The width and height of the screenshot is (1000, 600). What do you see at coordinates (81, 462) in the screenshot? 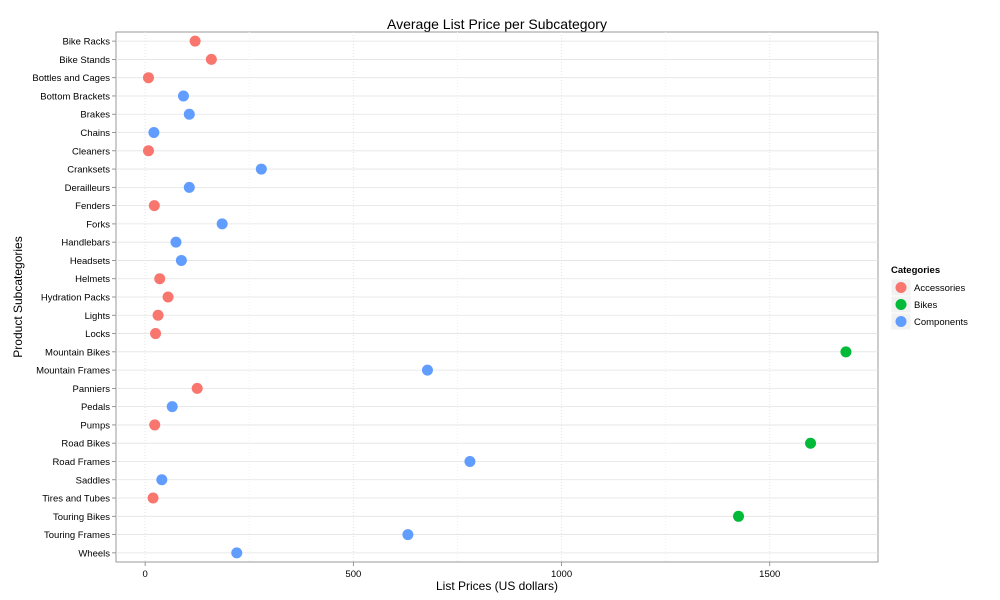
I see `y-tick-label: Road Frames` at bounding box center [81, 462].